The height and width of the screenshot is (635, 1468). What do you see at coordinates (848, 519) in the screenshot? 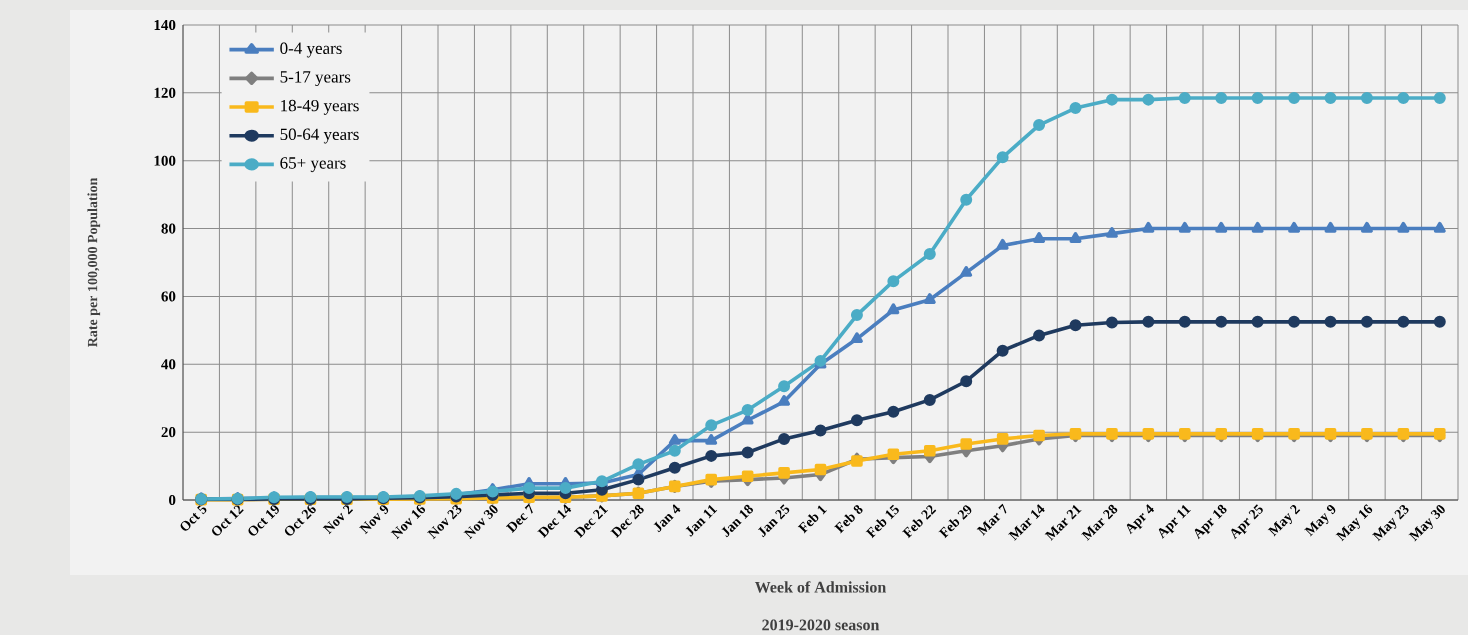
I see `x-tick-label: Feb 8` at bounding box center [848, 519].